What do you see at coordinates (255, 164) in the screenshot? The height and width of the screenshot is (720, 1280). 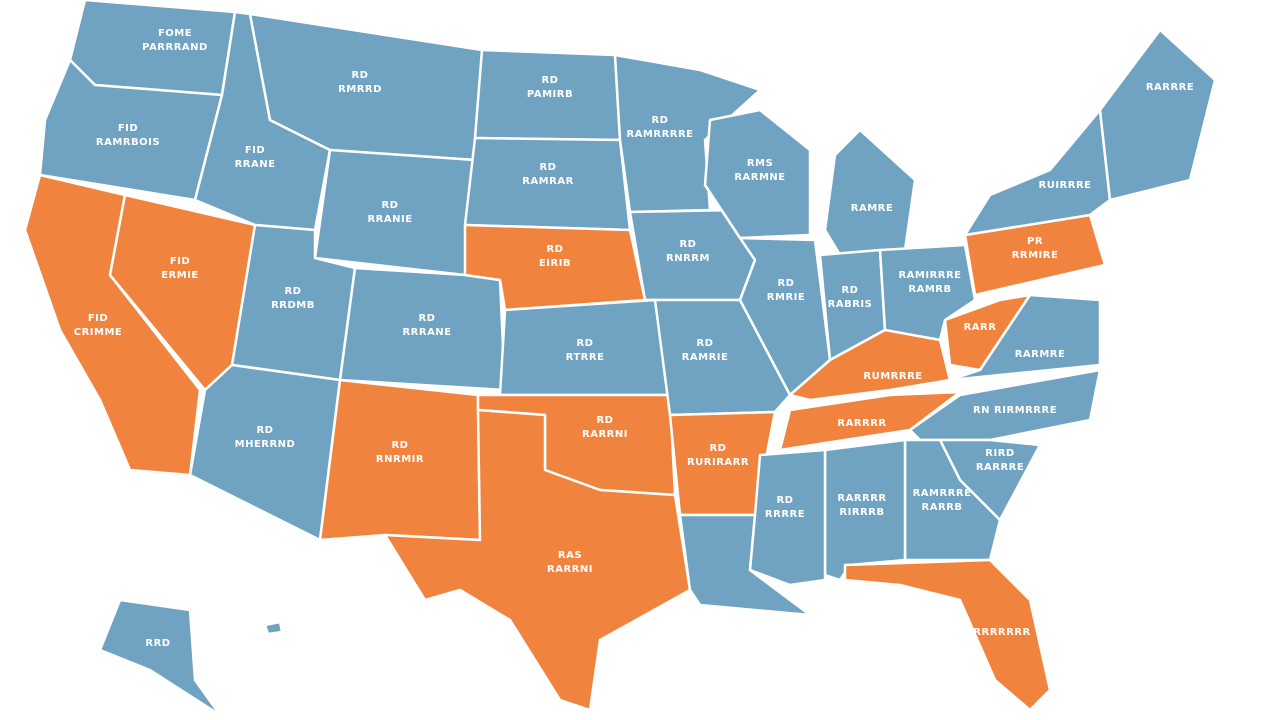 I see `state-label: RRANE` at bounding box center [255, 164].